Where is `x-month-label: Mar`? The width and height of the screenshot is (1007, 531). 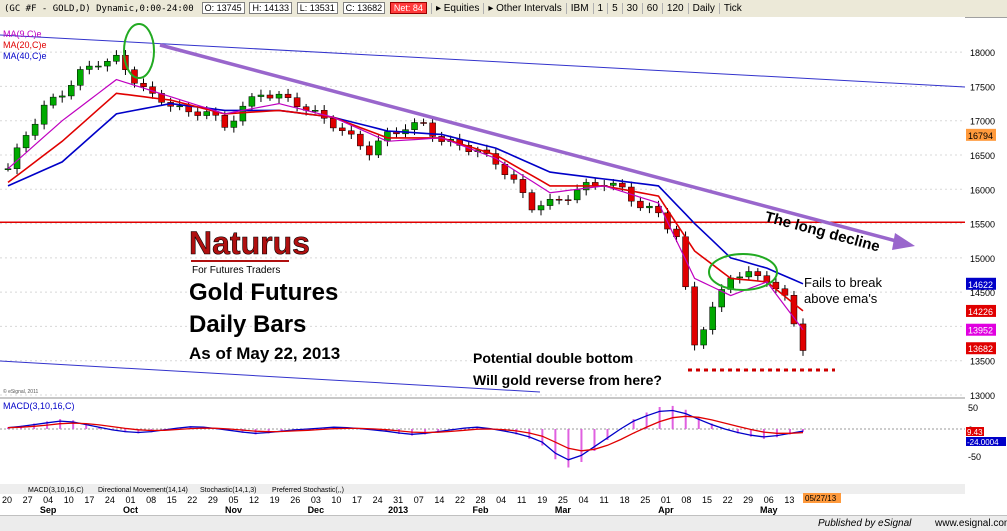 x-month-label: Mar is located at coordinates (563, 510).